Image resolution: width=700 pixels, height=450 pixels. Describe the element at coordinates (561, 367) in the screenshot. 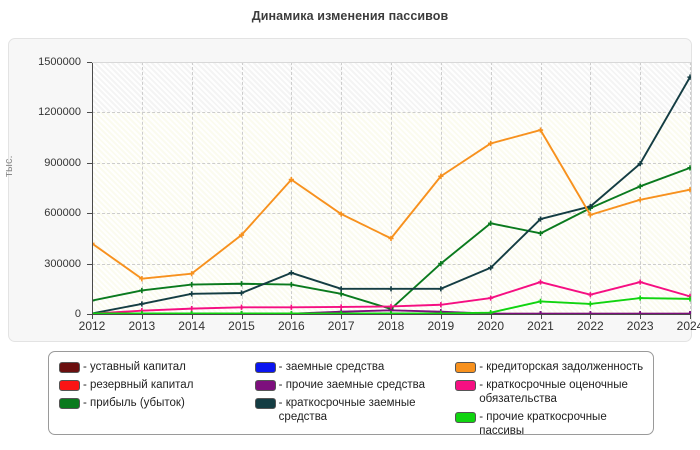

I see `legend-label: - кредиторская задолженность` at that location.